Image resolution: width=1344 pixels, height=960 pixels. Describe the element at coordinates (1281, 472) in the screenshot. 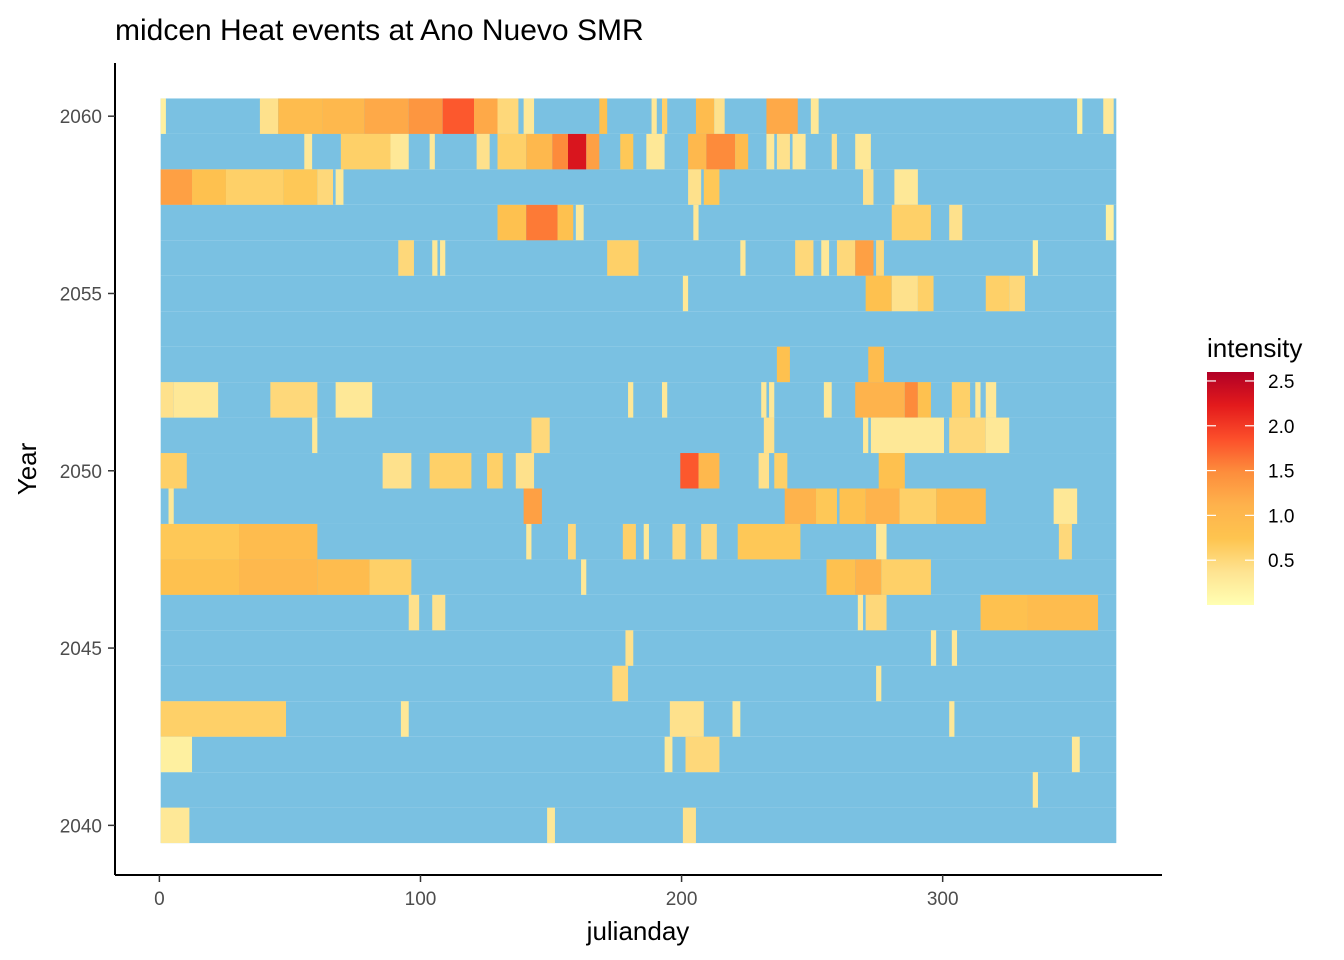

I see `legend-tick-label: 1.5` at that location.